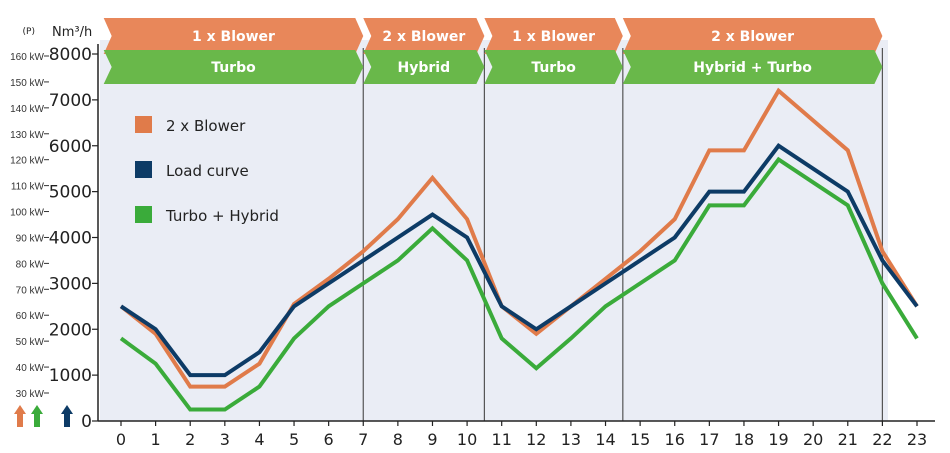 The width and height of the screenshot is (950, 453). Describe the element at coordinates (190, 439) in the screenshot. I see `x-tick-label: 2` at that location.